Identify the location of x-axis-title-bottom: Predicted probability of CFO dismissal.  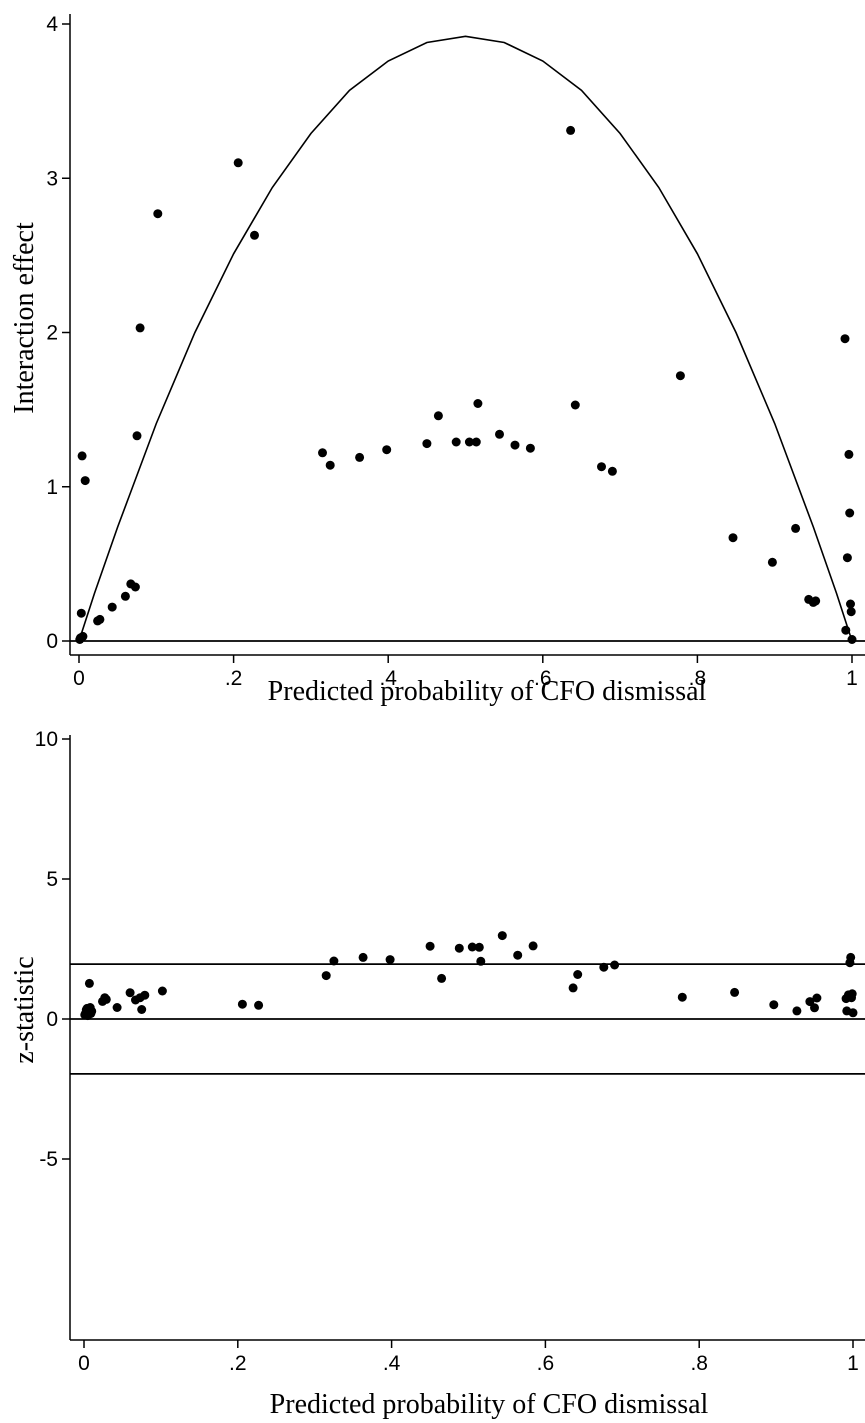
(489, 1404).